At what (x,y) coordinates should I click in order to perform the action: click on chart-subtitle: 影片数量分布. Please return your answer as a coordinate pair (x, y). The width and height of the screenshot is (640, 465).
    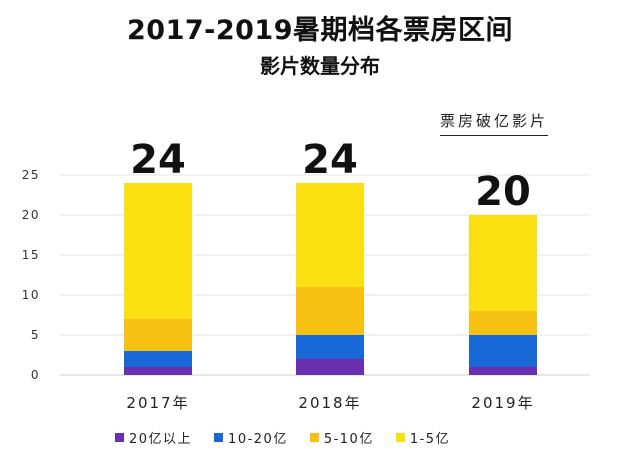
    Looking at the image, I should click on (320, 66).